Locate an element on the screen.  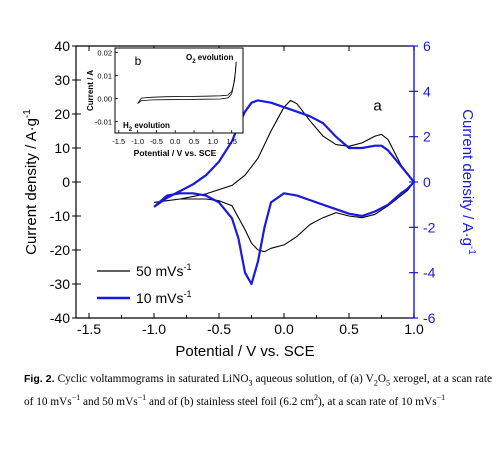
caption-text: and of (b) stainless steel foil (6.2 cm is located at coordinates (230, 402).